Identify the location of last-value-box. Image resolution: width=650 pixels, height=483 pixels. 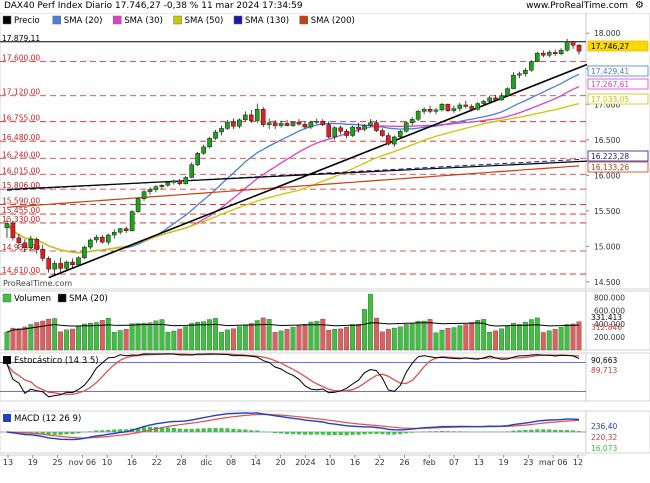
(618, 156).